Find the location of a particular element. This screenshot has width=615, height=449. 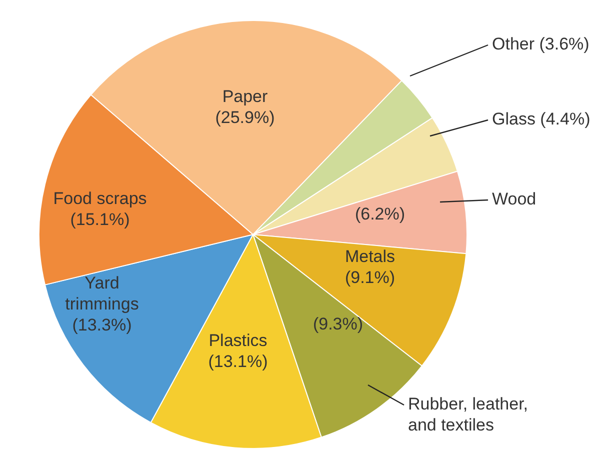

slice-label: Wood is located at coordinates (514, 199).